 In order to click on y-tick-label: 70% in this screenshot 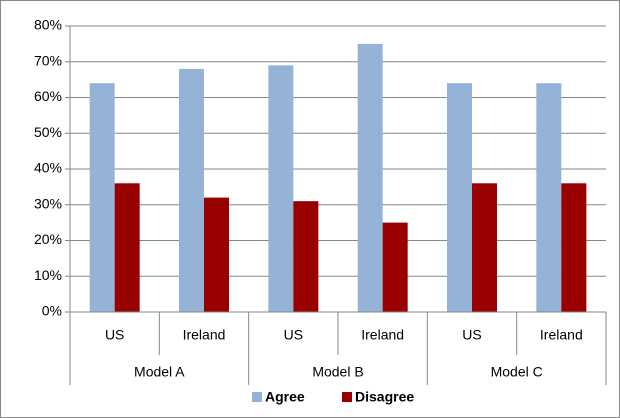, I will do `click(48, 60)`.